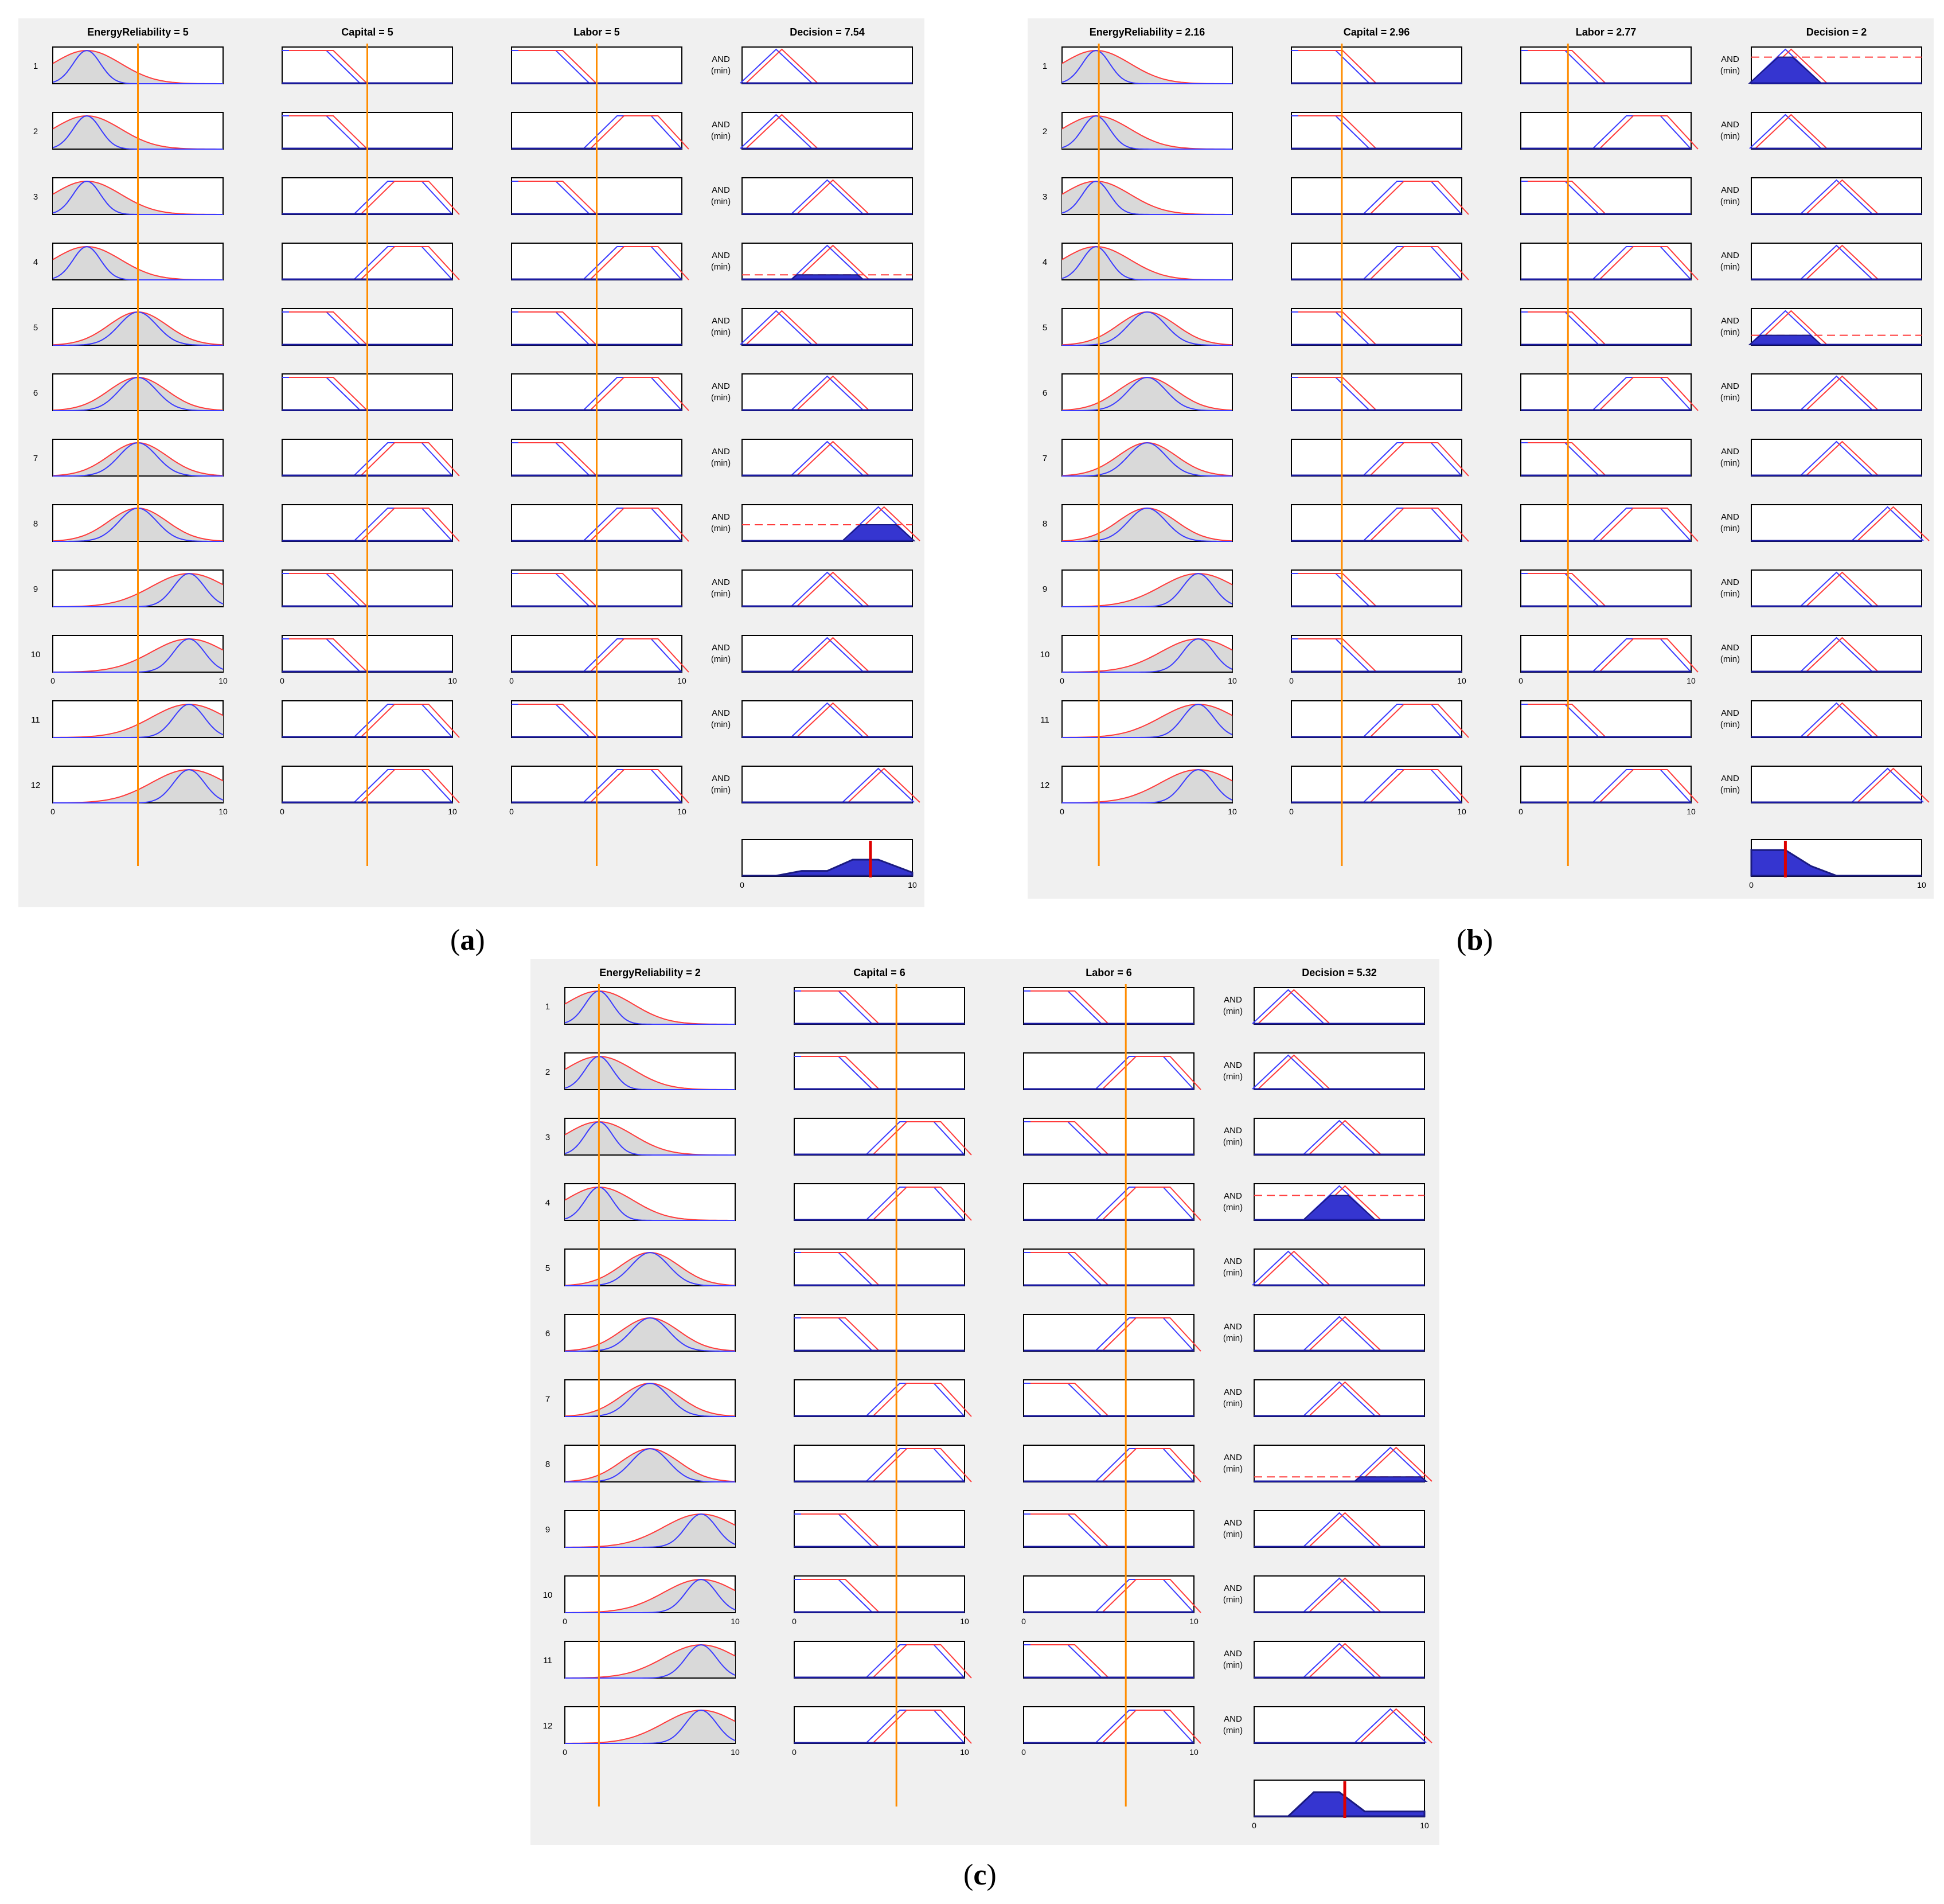 The image size is (1944, 1904). I want to click on aggregate-plot, so click(828, 858).